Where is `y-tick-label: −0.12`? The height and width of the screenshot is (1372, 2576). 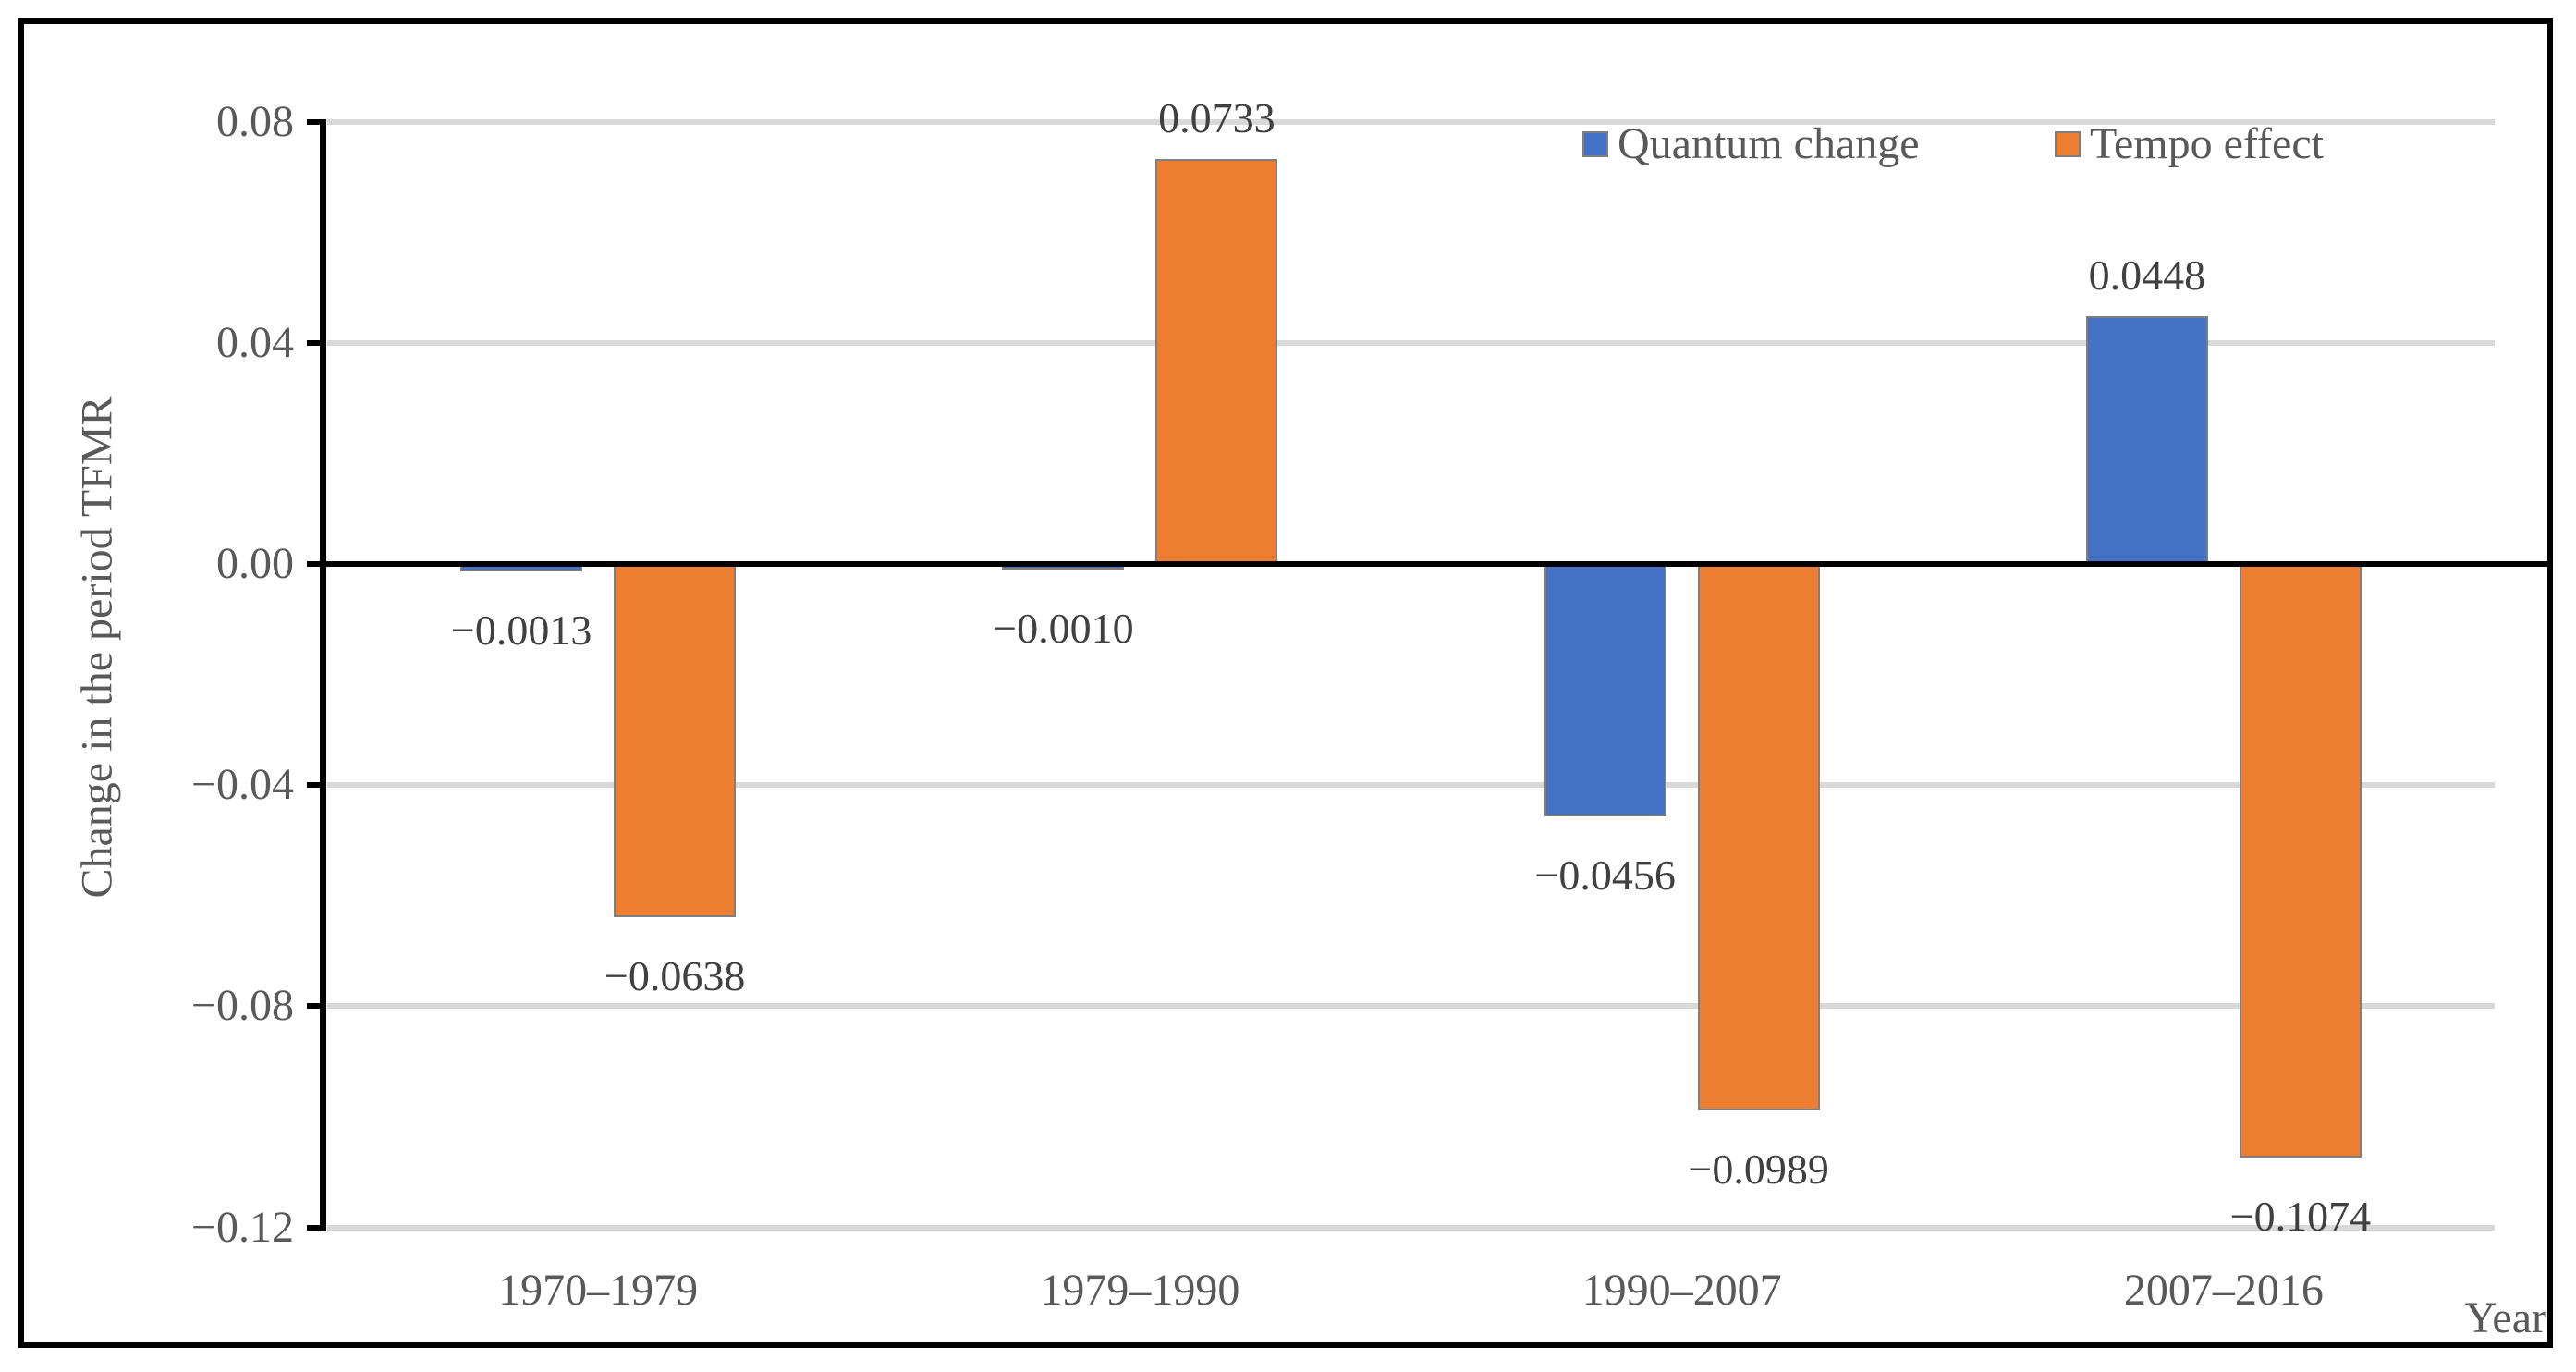 y-tick-label: −0.12 is located at coordinates (242, 1227).